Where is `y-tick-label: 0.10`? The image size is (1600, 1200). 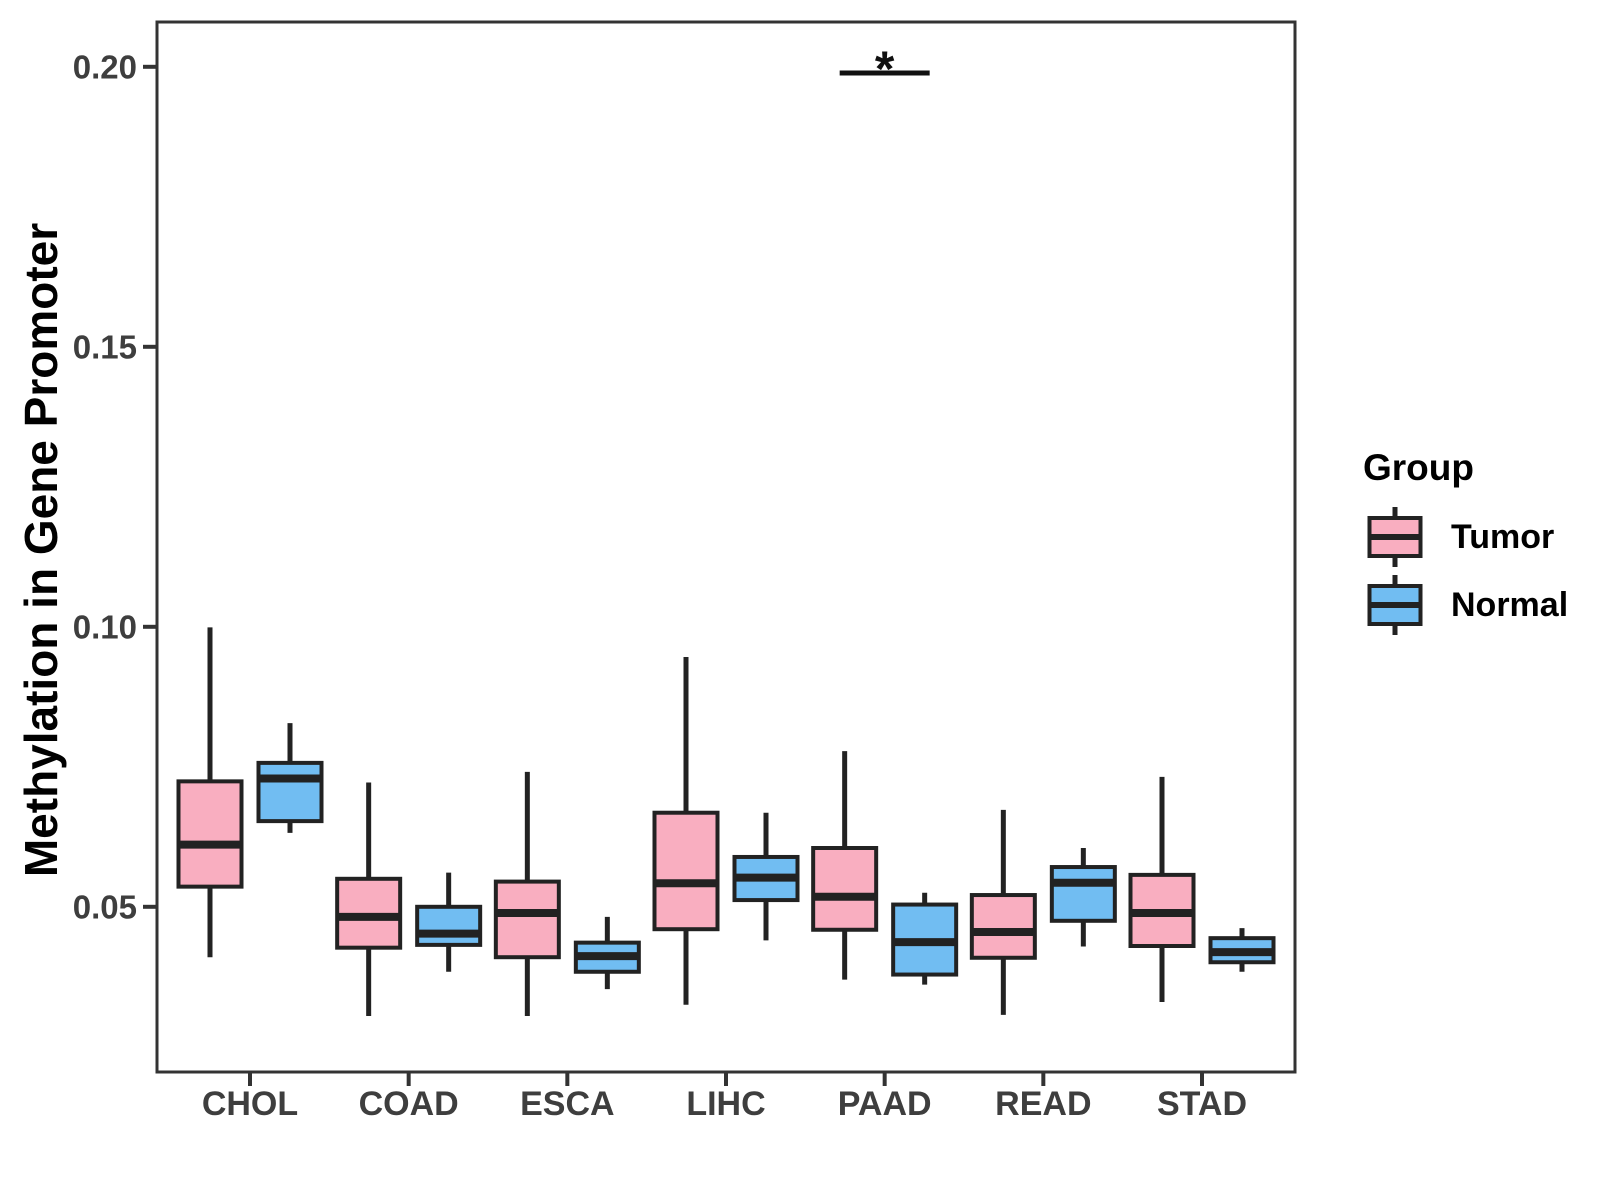
y-tick-label: 0.10 is located at coordinates (105, 626).